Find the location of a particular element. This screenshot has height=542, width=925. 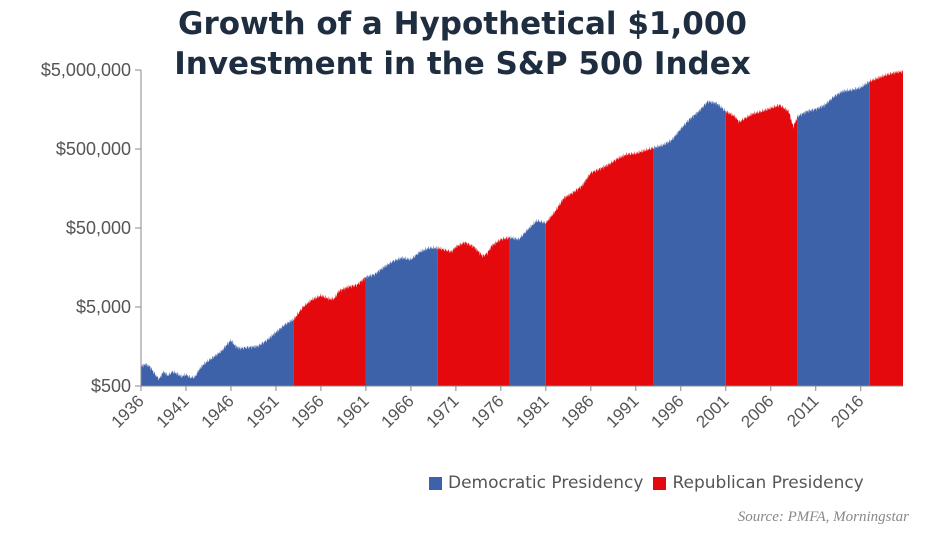

area-period-9-republican is located at coordinates (886, 228).